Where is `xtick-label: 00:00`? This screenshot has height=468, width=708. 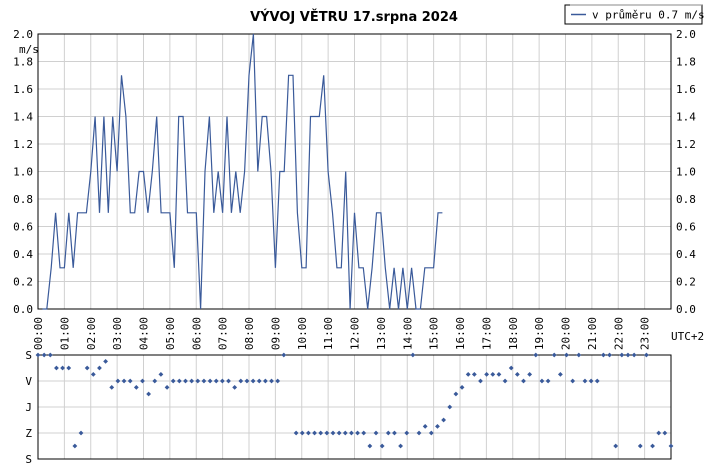
xtick-label: 00:00 is located at coordinates (38, 333).